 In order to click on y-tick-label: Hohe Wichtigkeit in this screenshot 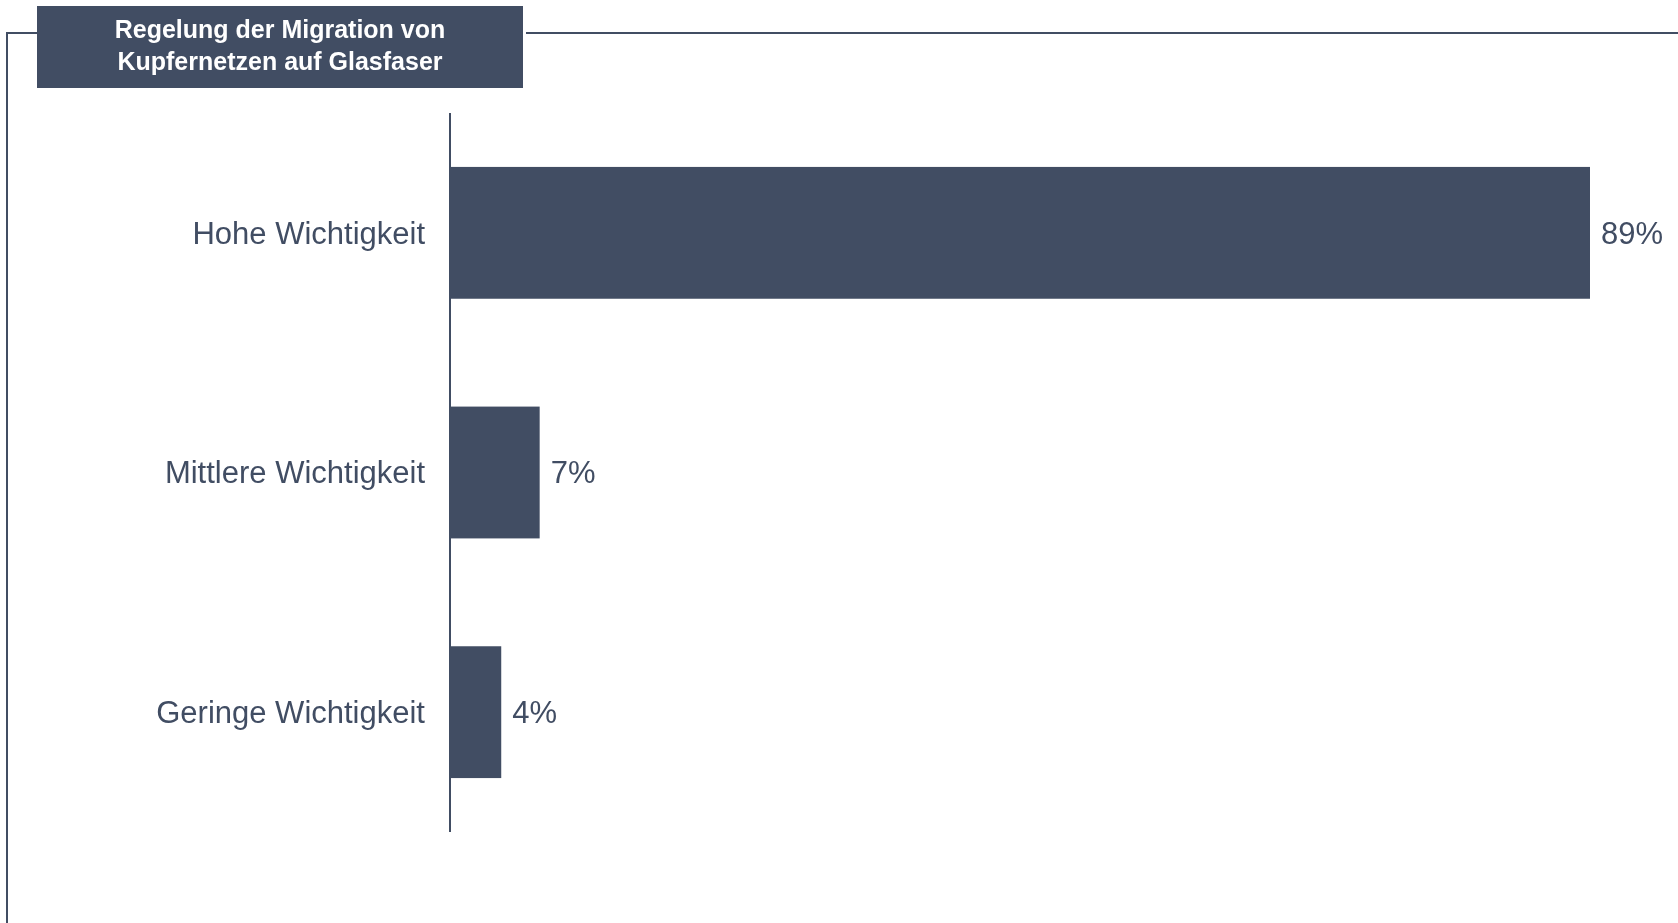, I will do `click(309, 233)`.